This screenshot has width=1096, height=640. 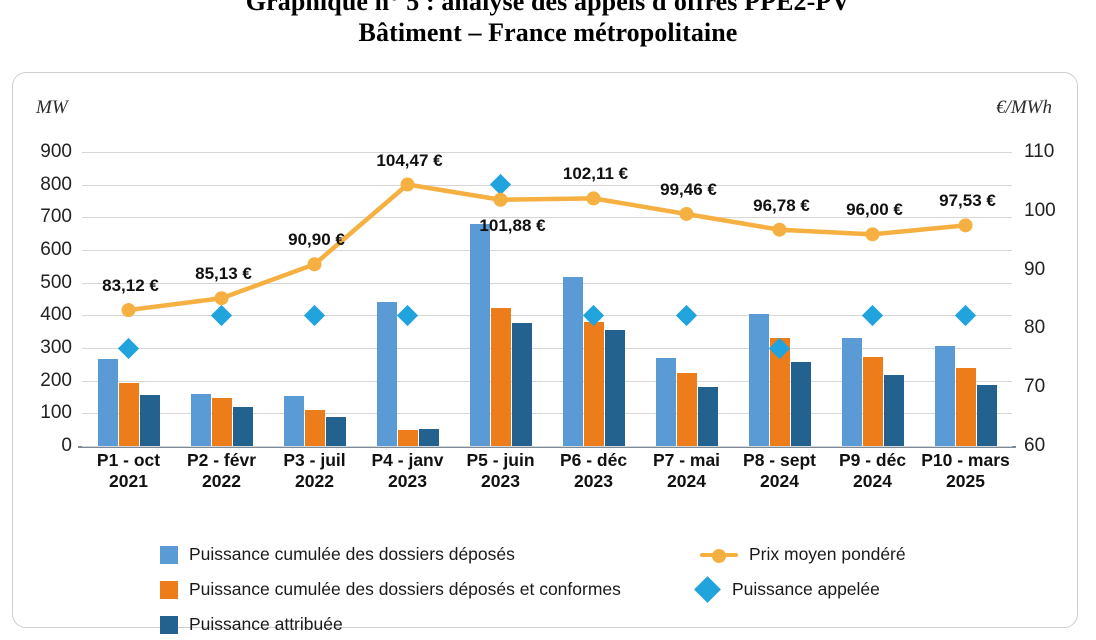 I want to click on legend-line-prix-icon, so click(x=719, y=555).